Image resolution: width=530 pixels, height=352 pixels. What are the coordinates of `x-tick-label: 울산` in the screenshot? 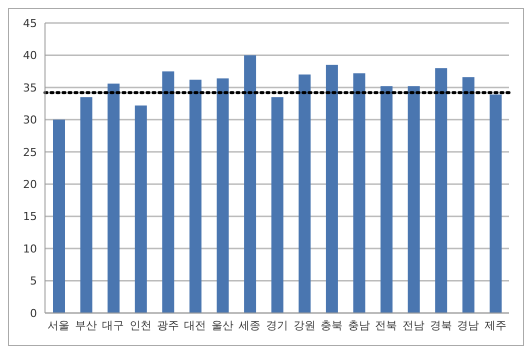 It's located at (222, 325).